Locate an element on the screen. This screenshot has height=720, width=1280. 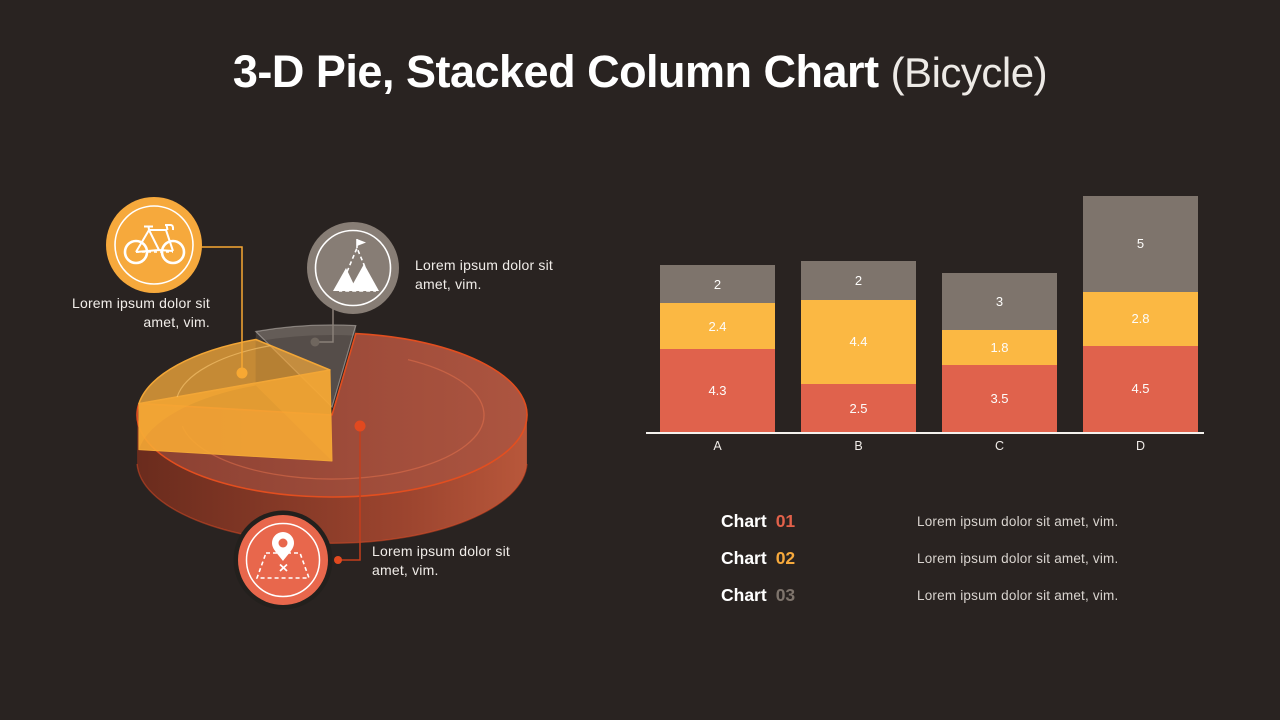
bar-segment: 2.5 is located at coordinates (858, 408).